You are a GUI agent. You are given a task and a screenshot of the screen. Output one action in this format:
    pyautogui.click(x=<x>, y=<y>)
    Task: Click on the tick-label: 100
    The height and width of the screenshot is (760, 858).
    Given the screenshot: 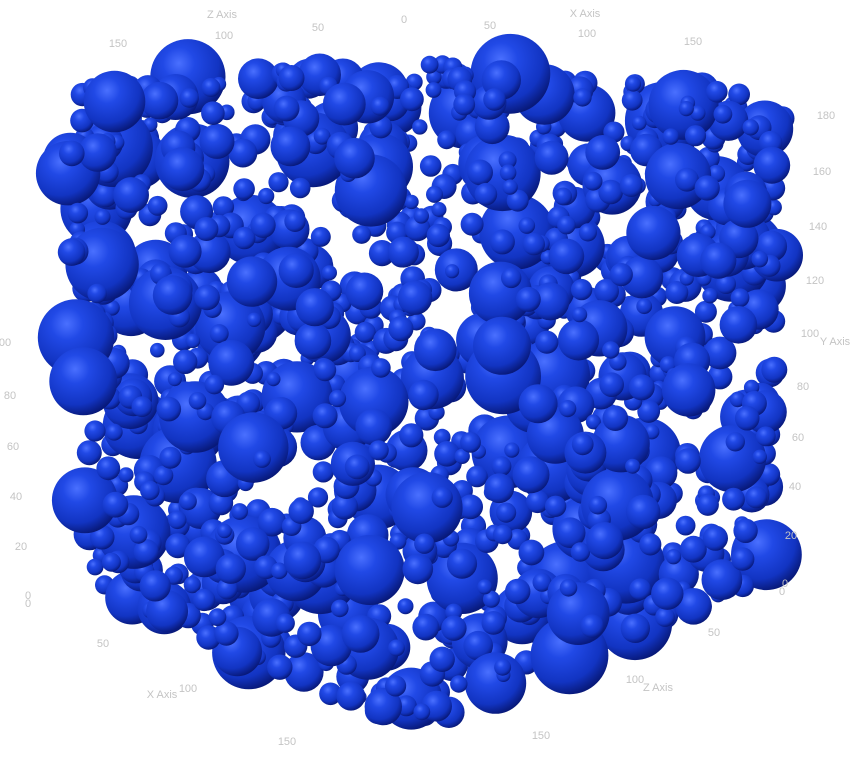 What is the action you would take?
    pyautogui.click(x=188, y=689)
    